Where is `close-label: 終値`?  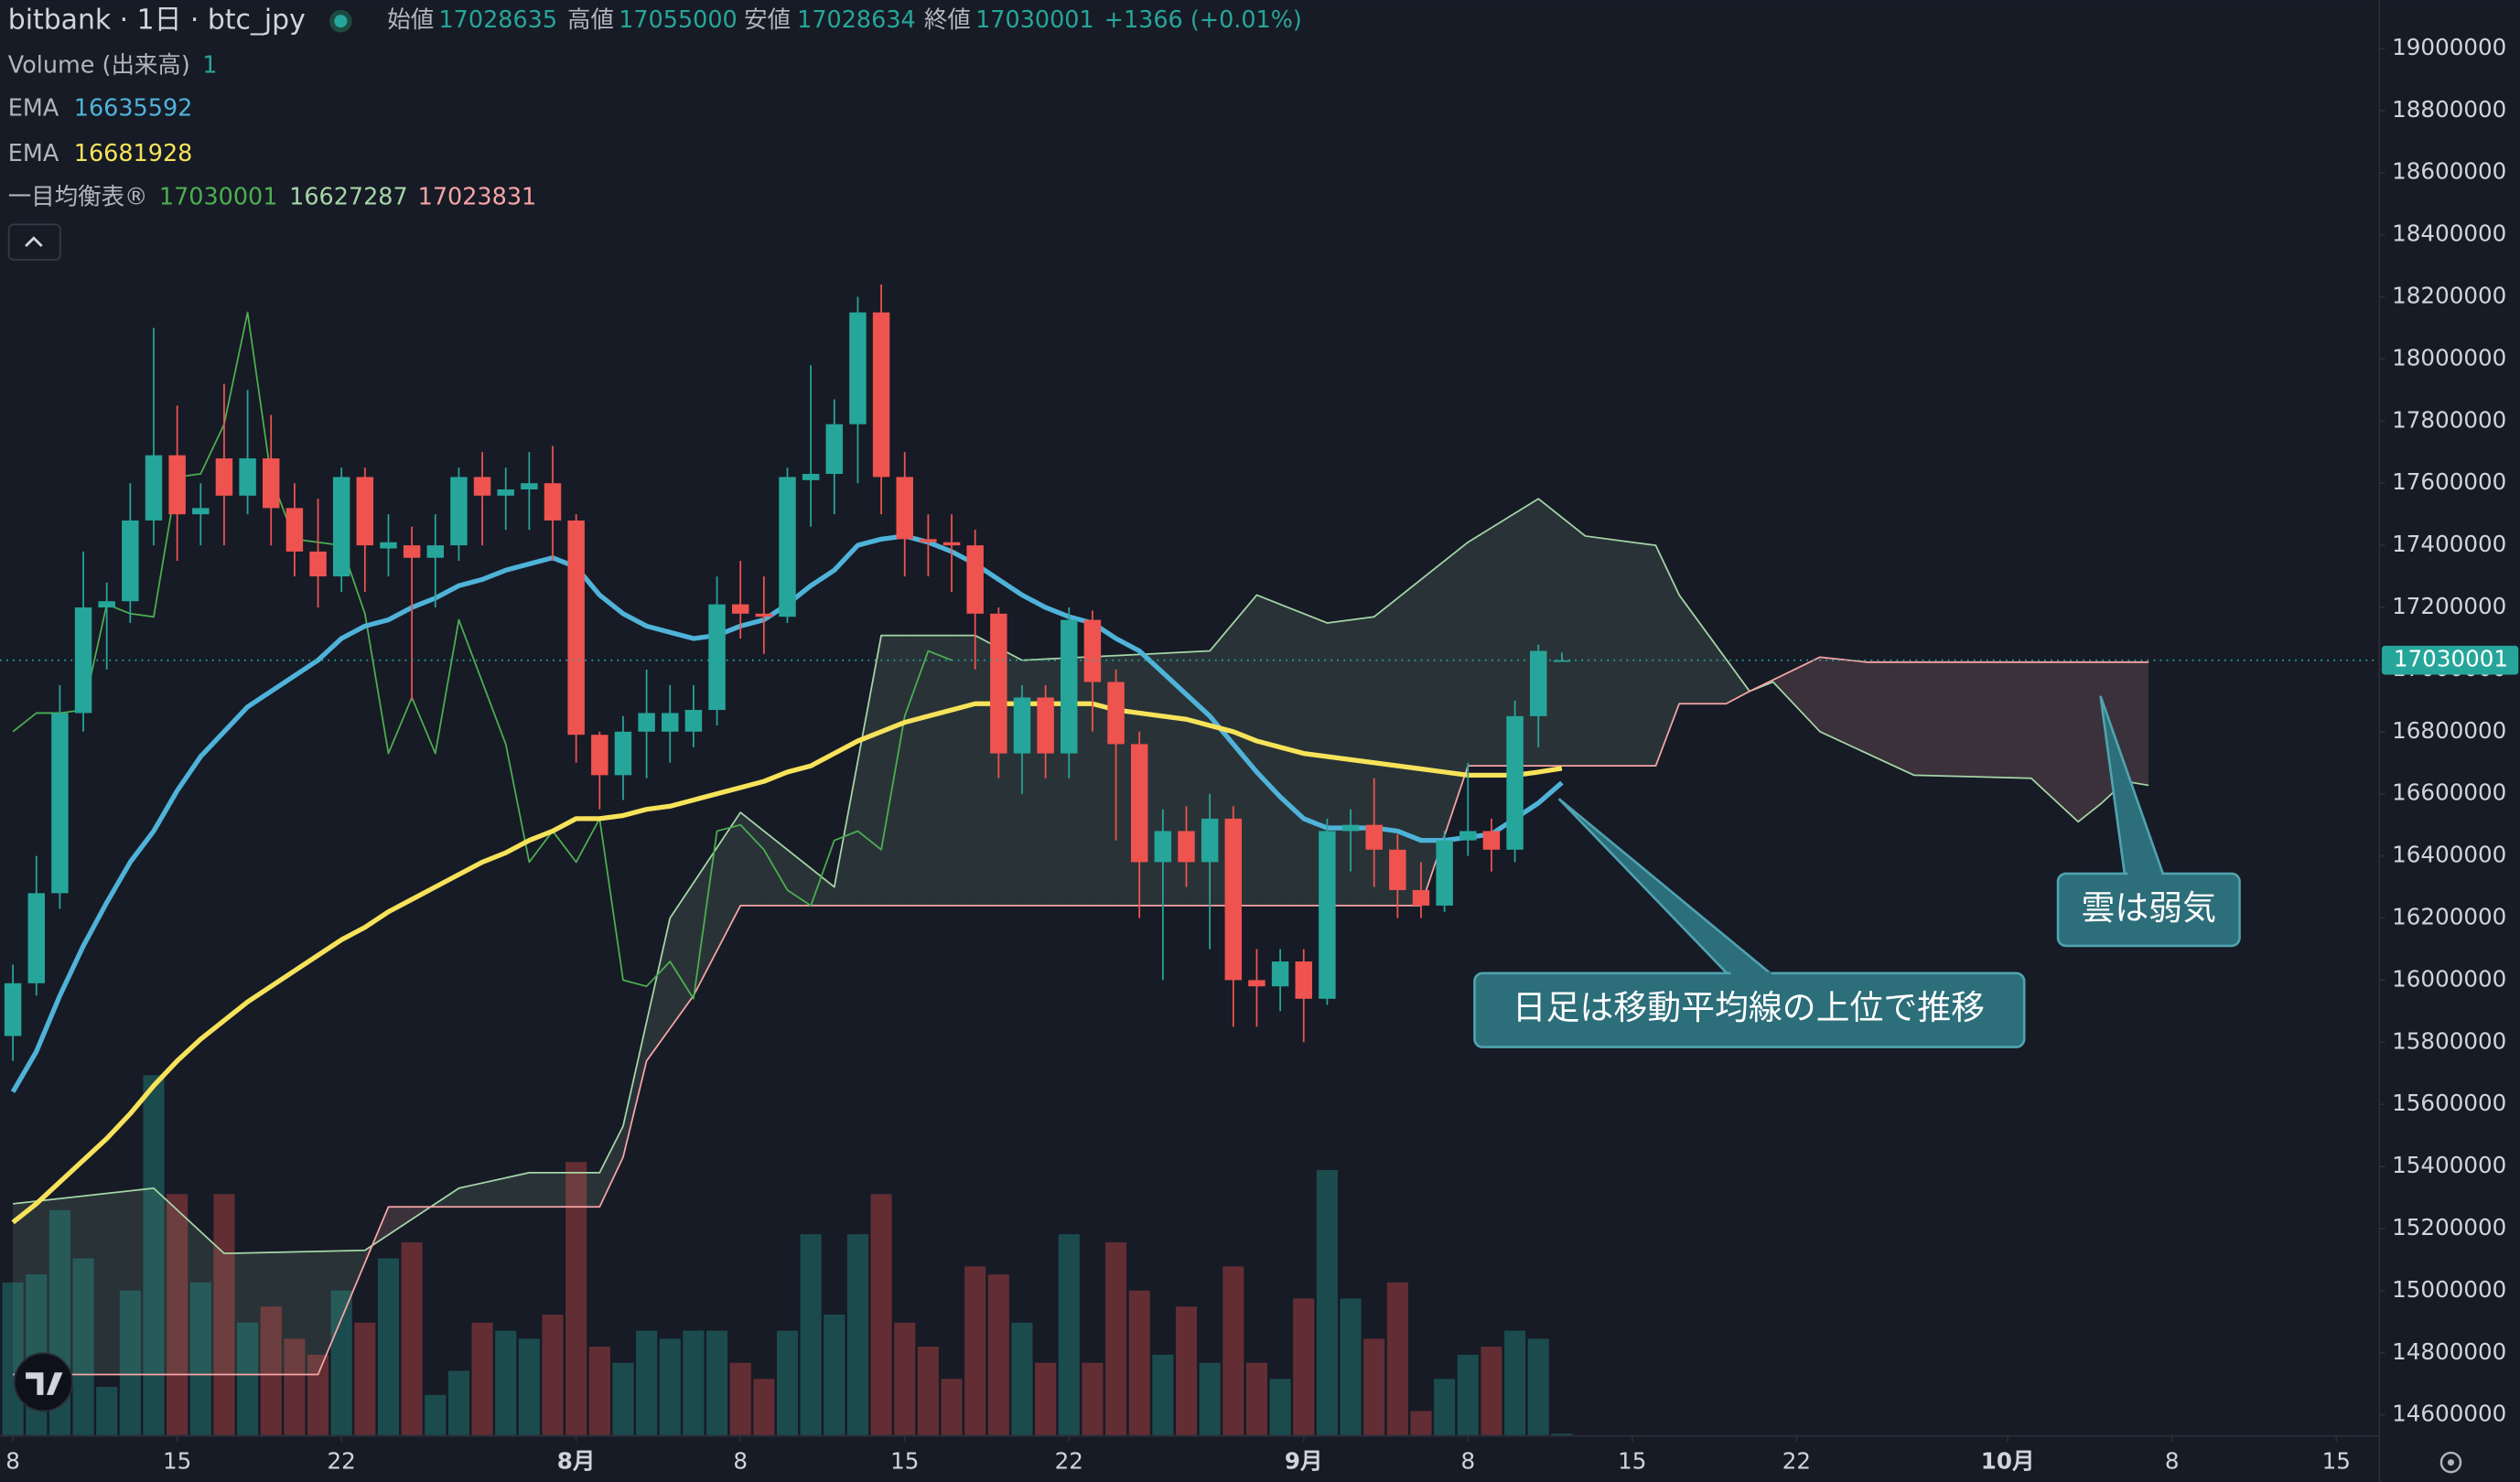
close-label: 終値 is located at coordinates (947, 20).